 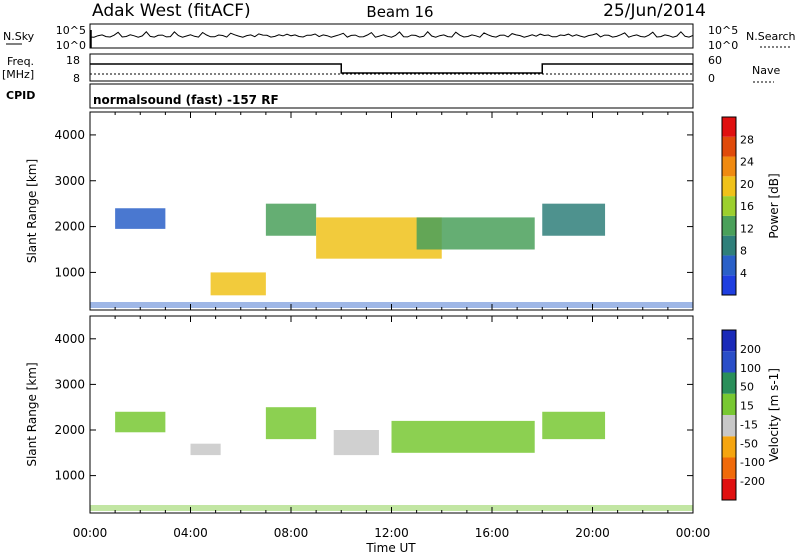 I want to click on station-title: Adak West (fitACF), so click(x=171, y=11).